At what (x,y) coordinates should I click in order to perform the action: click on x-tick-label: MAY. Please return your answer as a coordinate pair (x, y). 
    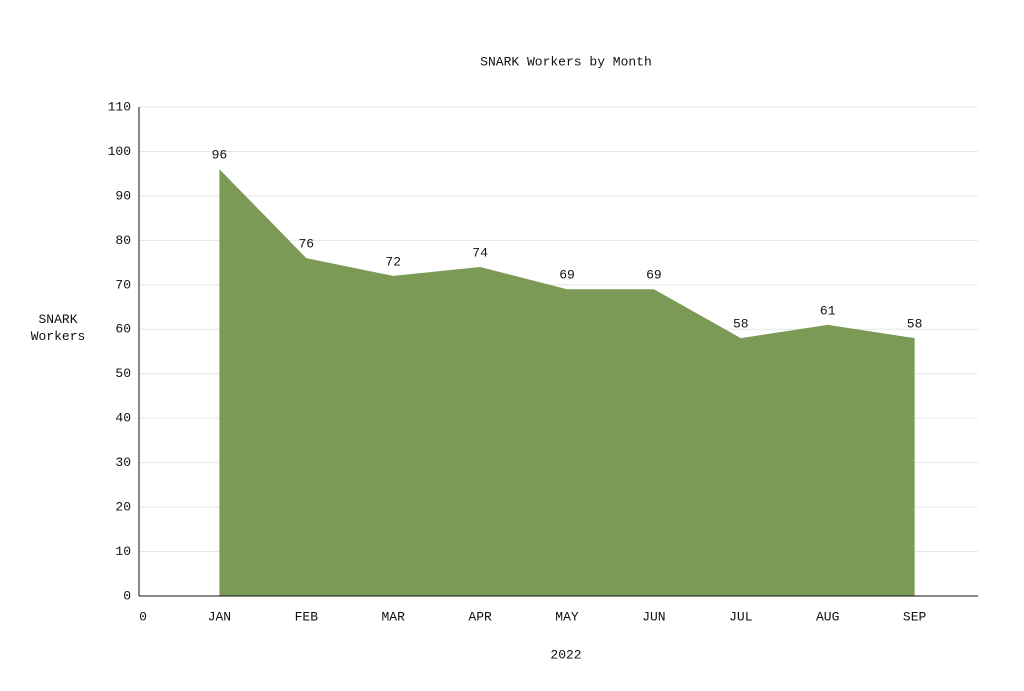
    Looking at the image, I should click on (567, 616).